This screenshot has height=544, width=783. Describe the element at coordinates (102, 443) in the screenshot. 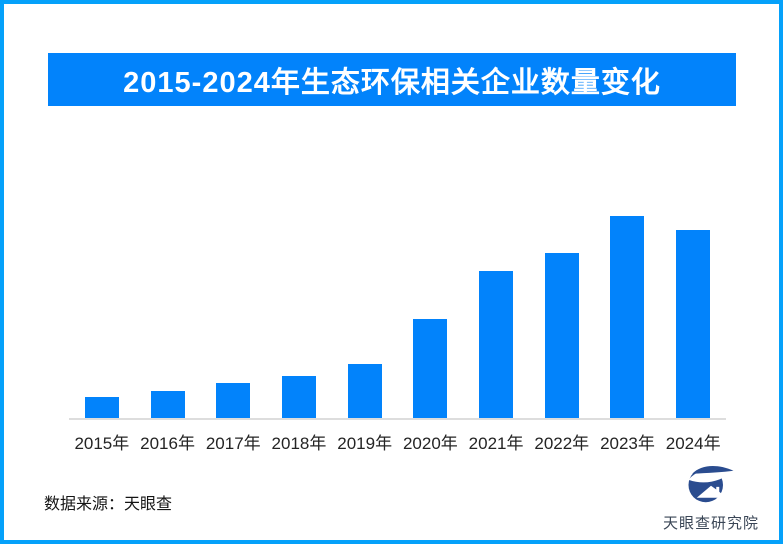

I see `x-tick-label: 2015年` at that location.